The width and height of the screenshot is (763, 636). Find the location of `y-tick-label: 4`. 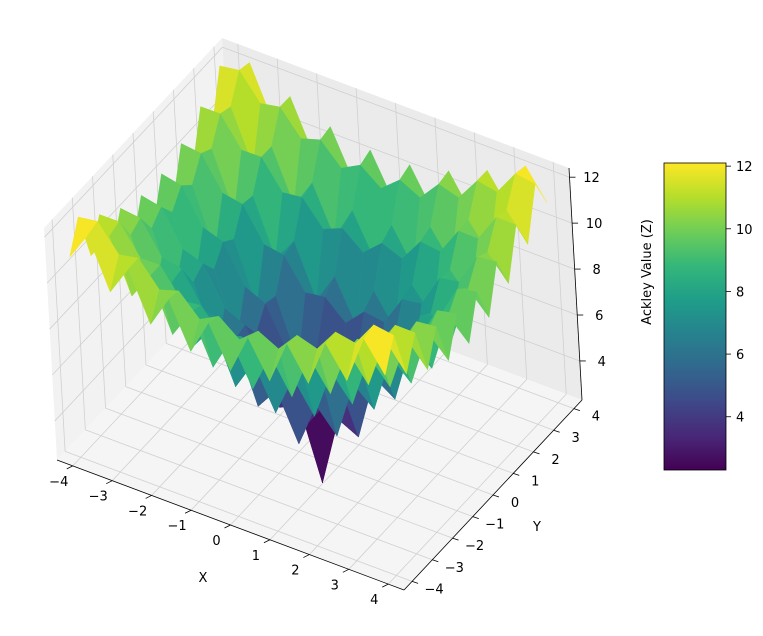

y-tick-label: 4 is located at coordinates (596, 417).